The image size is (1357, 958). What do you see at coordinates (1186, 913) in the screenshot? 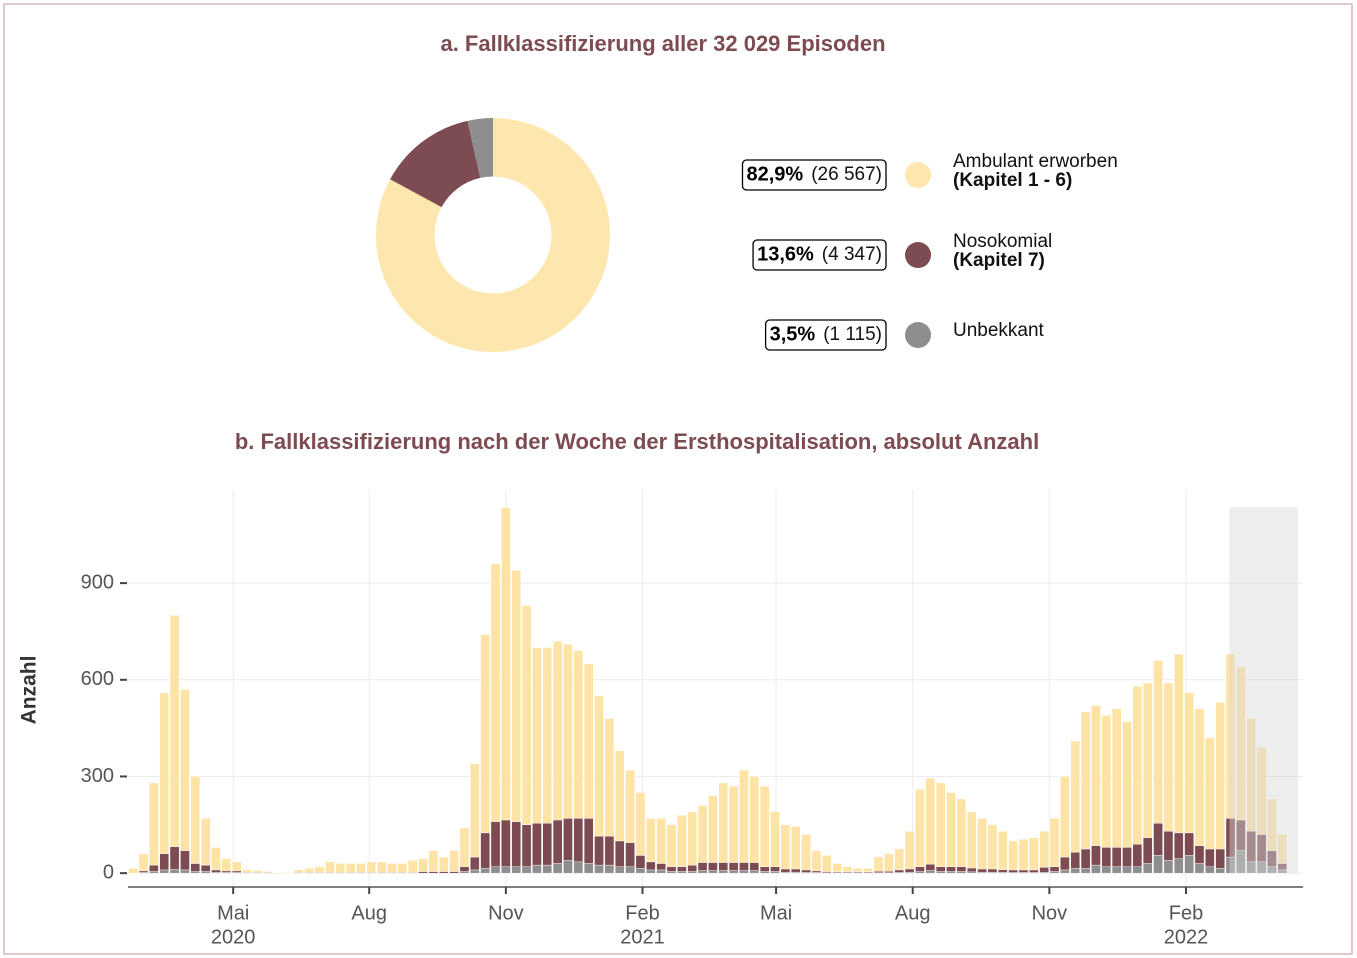
I see `x-tick-label: Feb` at bounding box center [1186, 913].